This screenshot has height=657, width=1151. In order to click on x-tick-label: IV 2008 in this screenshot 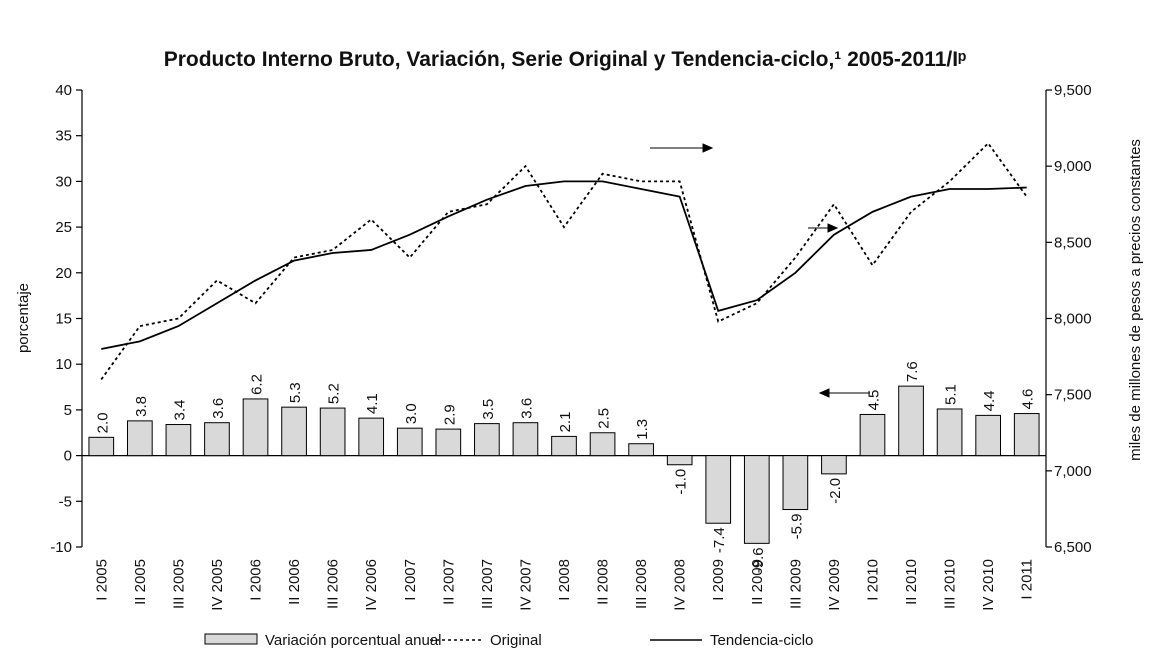, I will do `click(680, 585)`.